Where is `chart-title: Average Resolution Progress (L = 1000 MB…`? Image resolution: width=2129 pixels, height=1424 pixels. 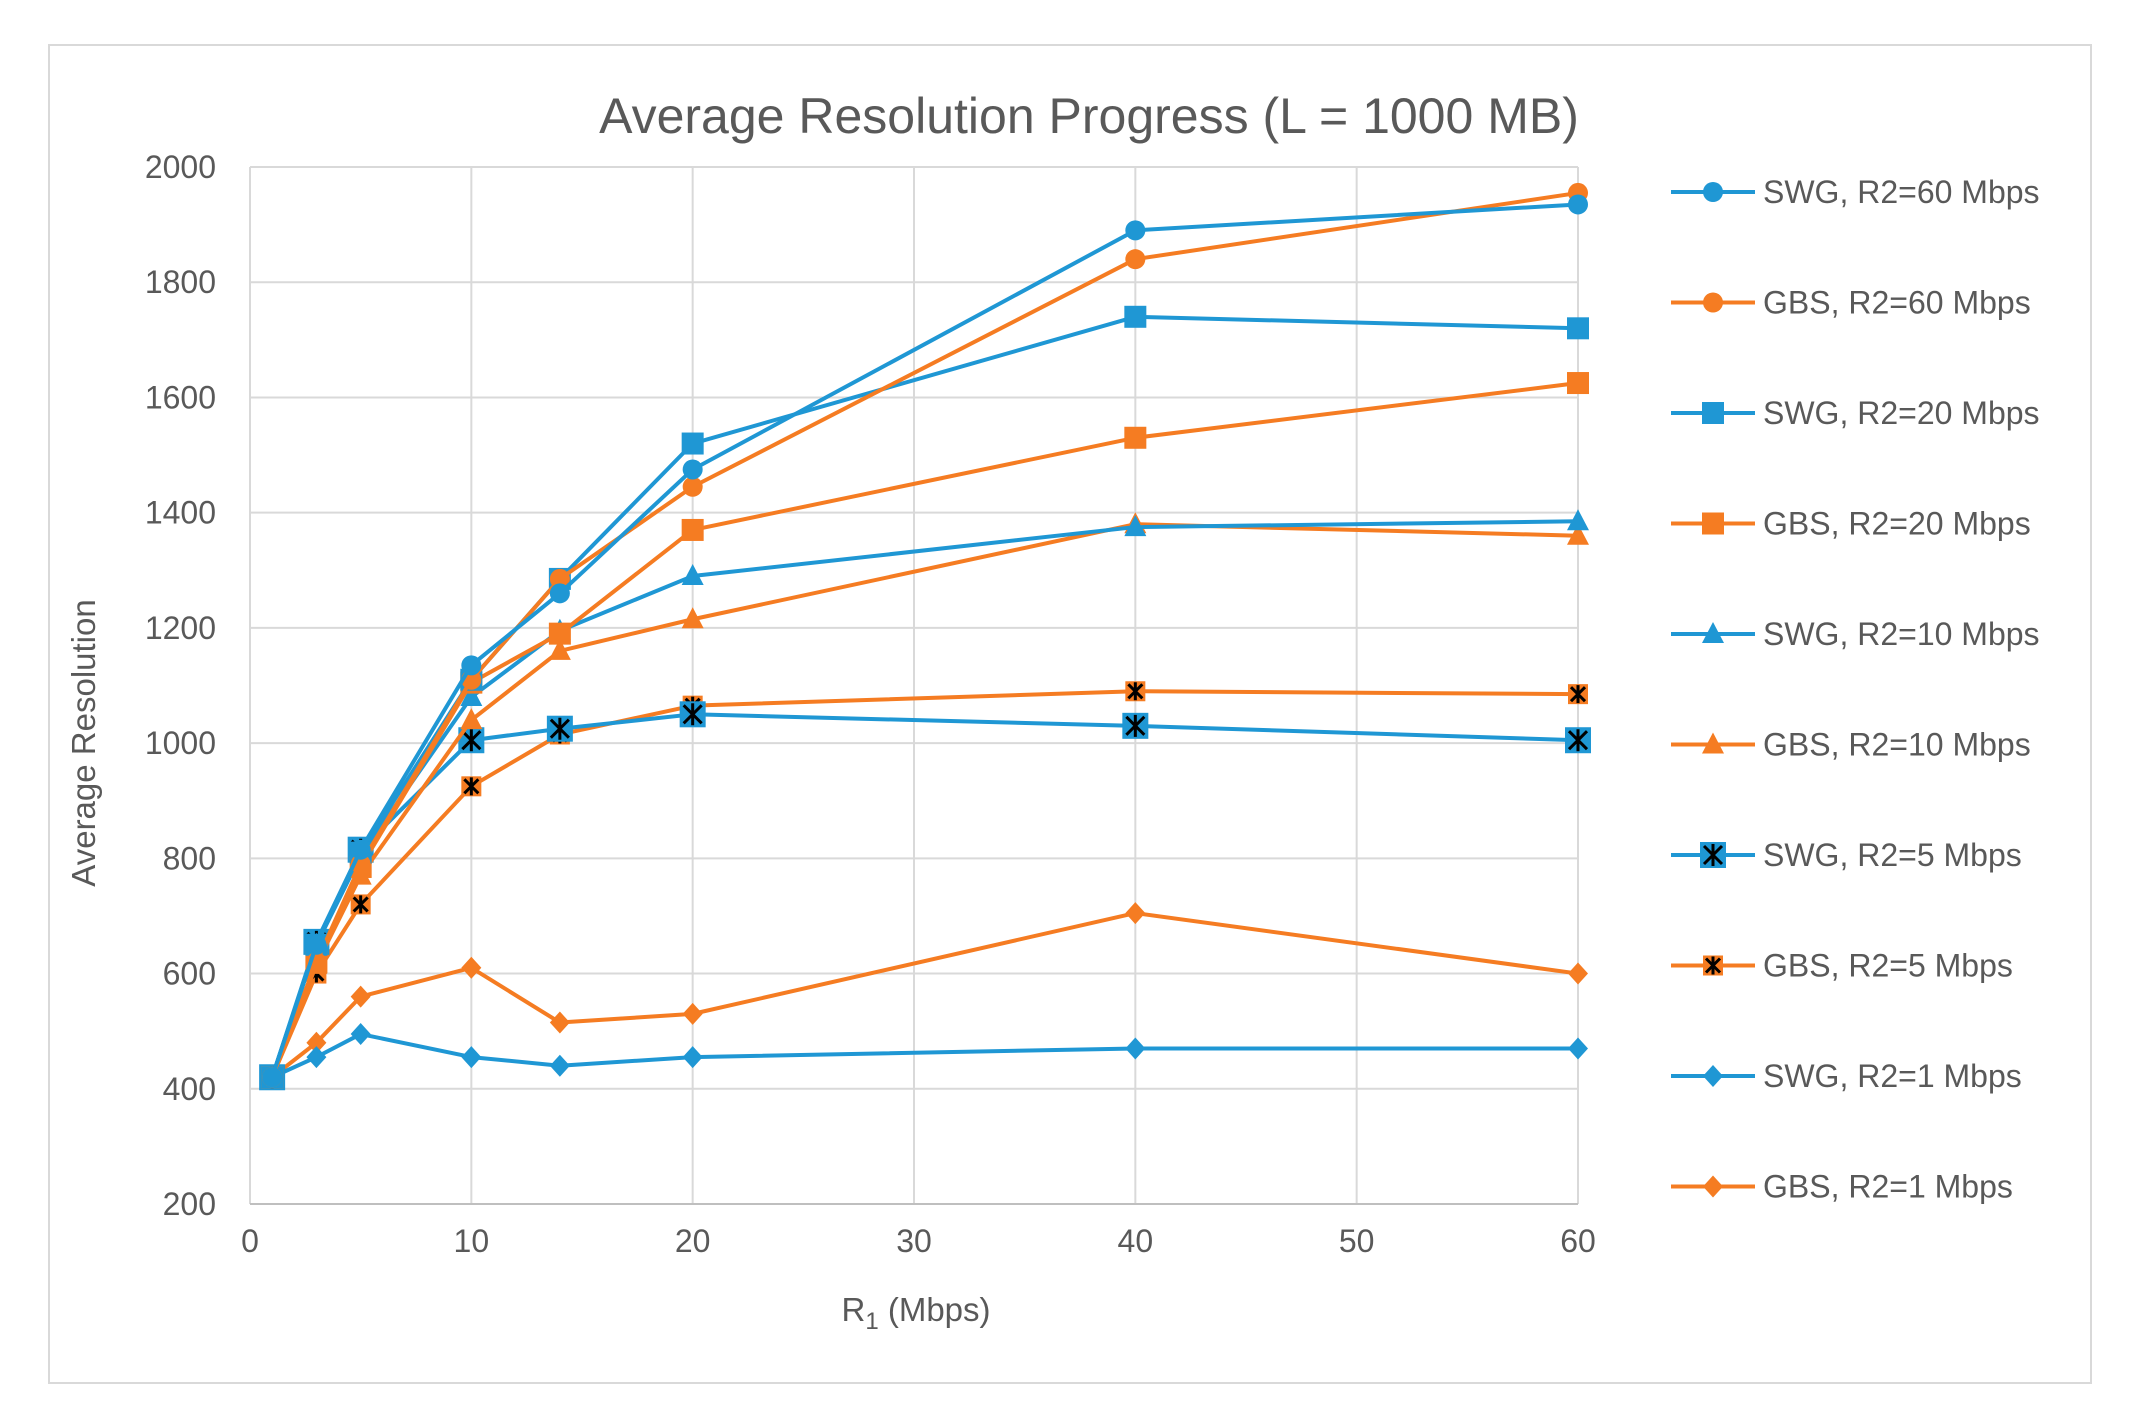
chart-title: Average Resolution Progress (L = 1000 MB… is located at coordinates (1089, 116).